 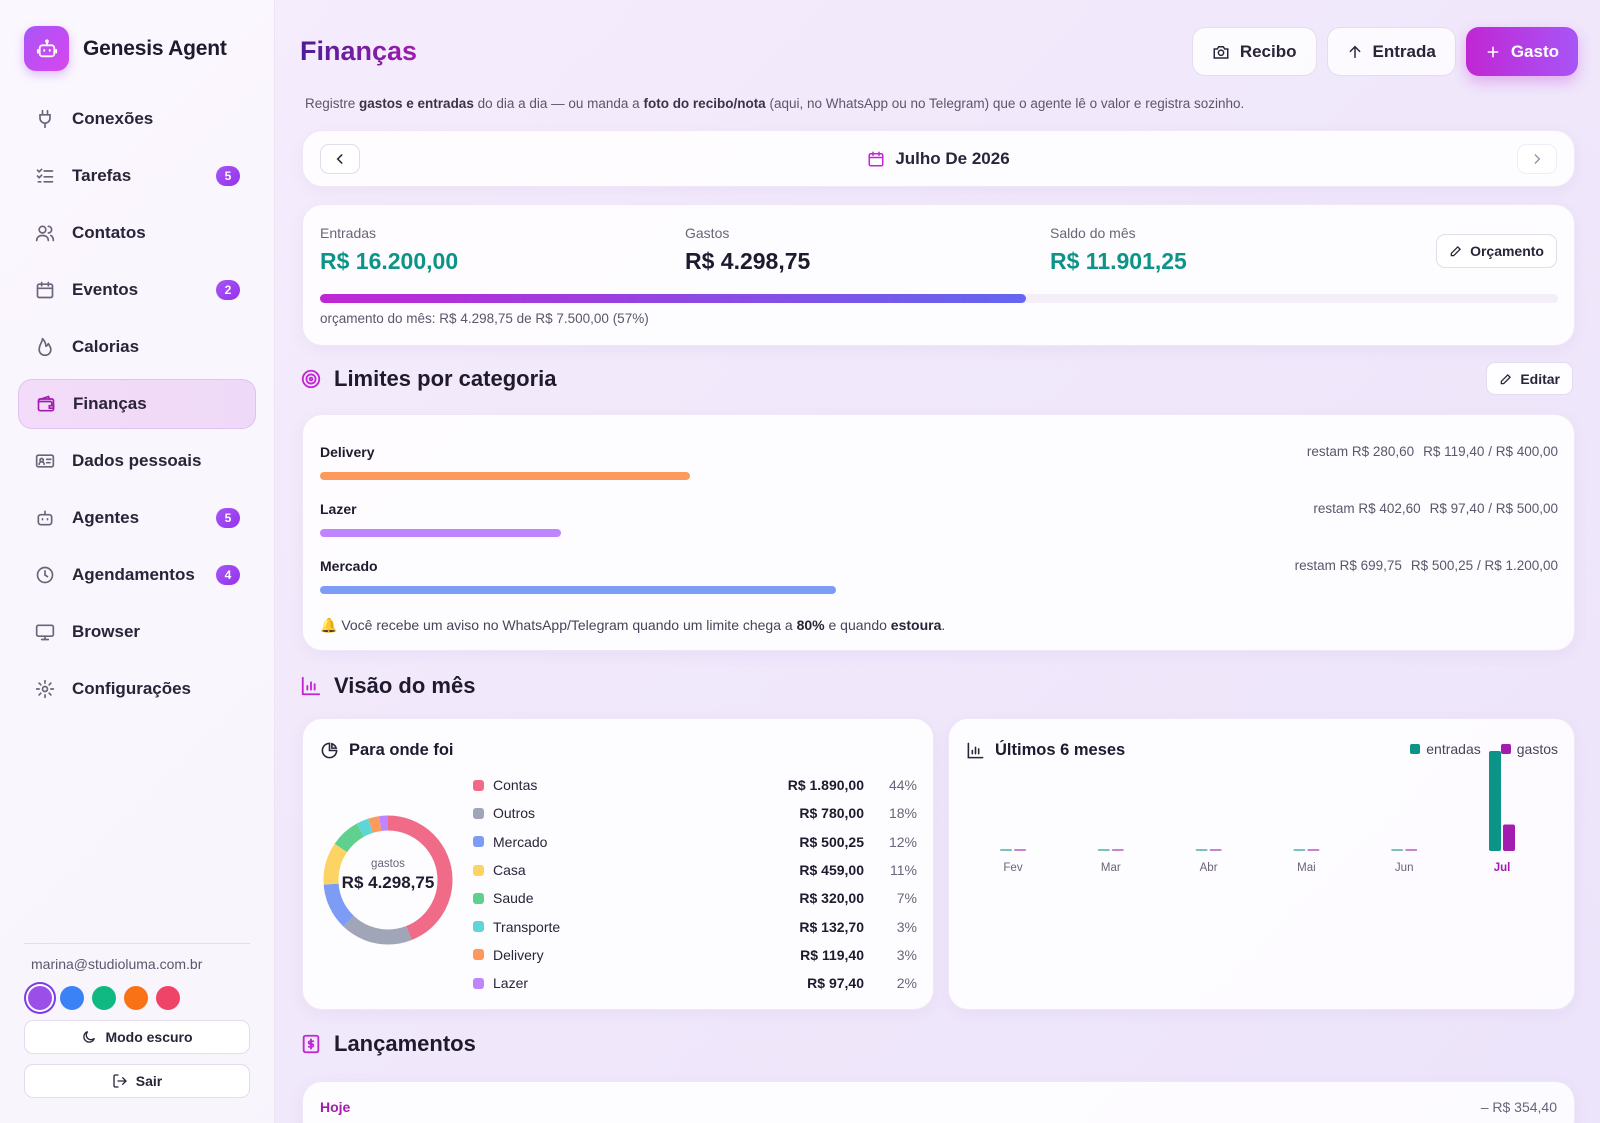 What do you see at coordinates (137, 404) in the screenshot?
I see `sidebar-item-financas: Finanças` at bounding box center [137, 404].